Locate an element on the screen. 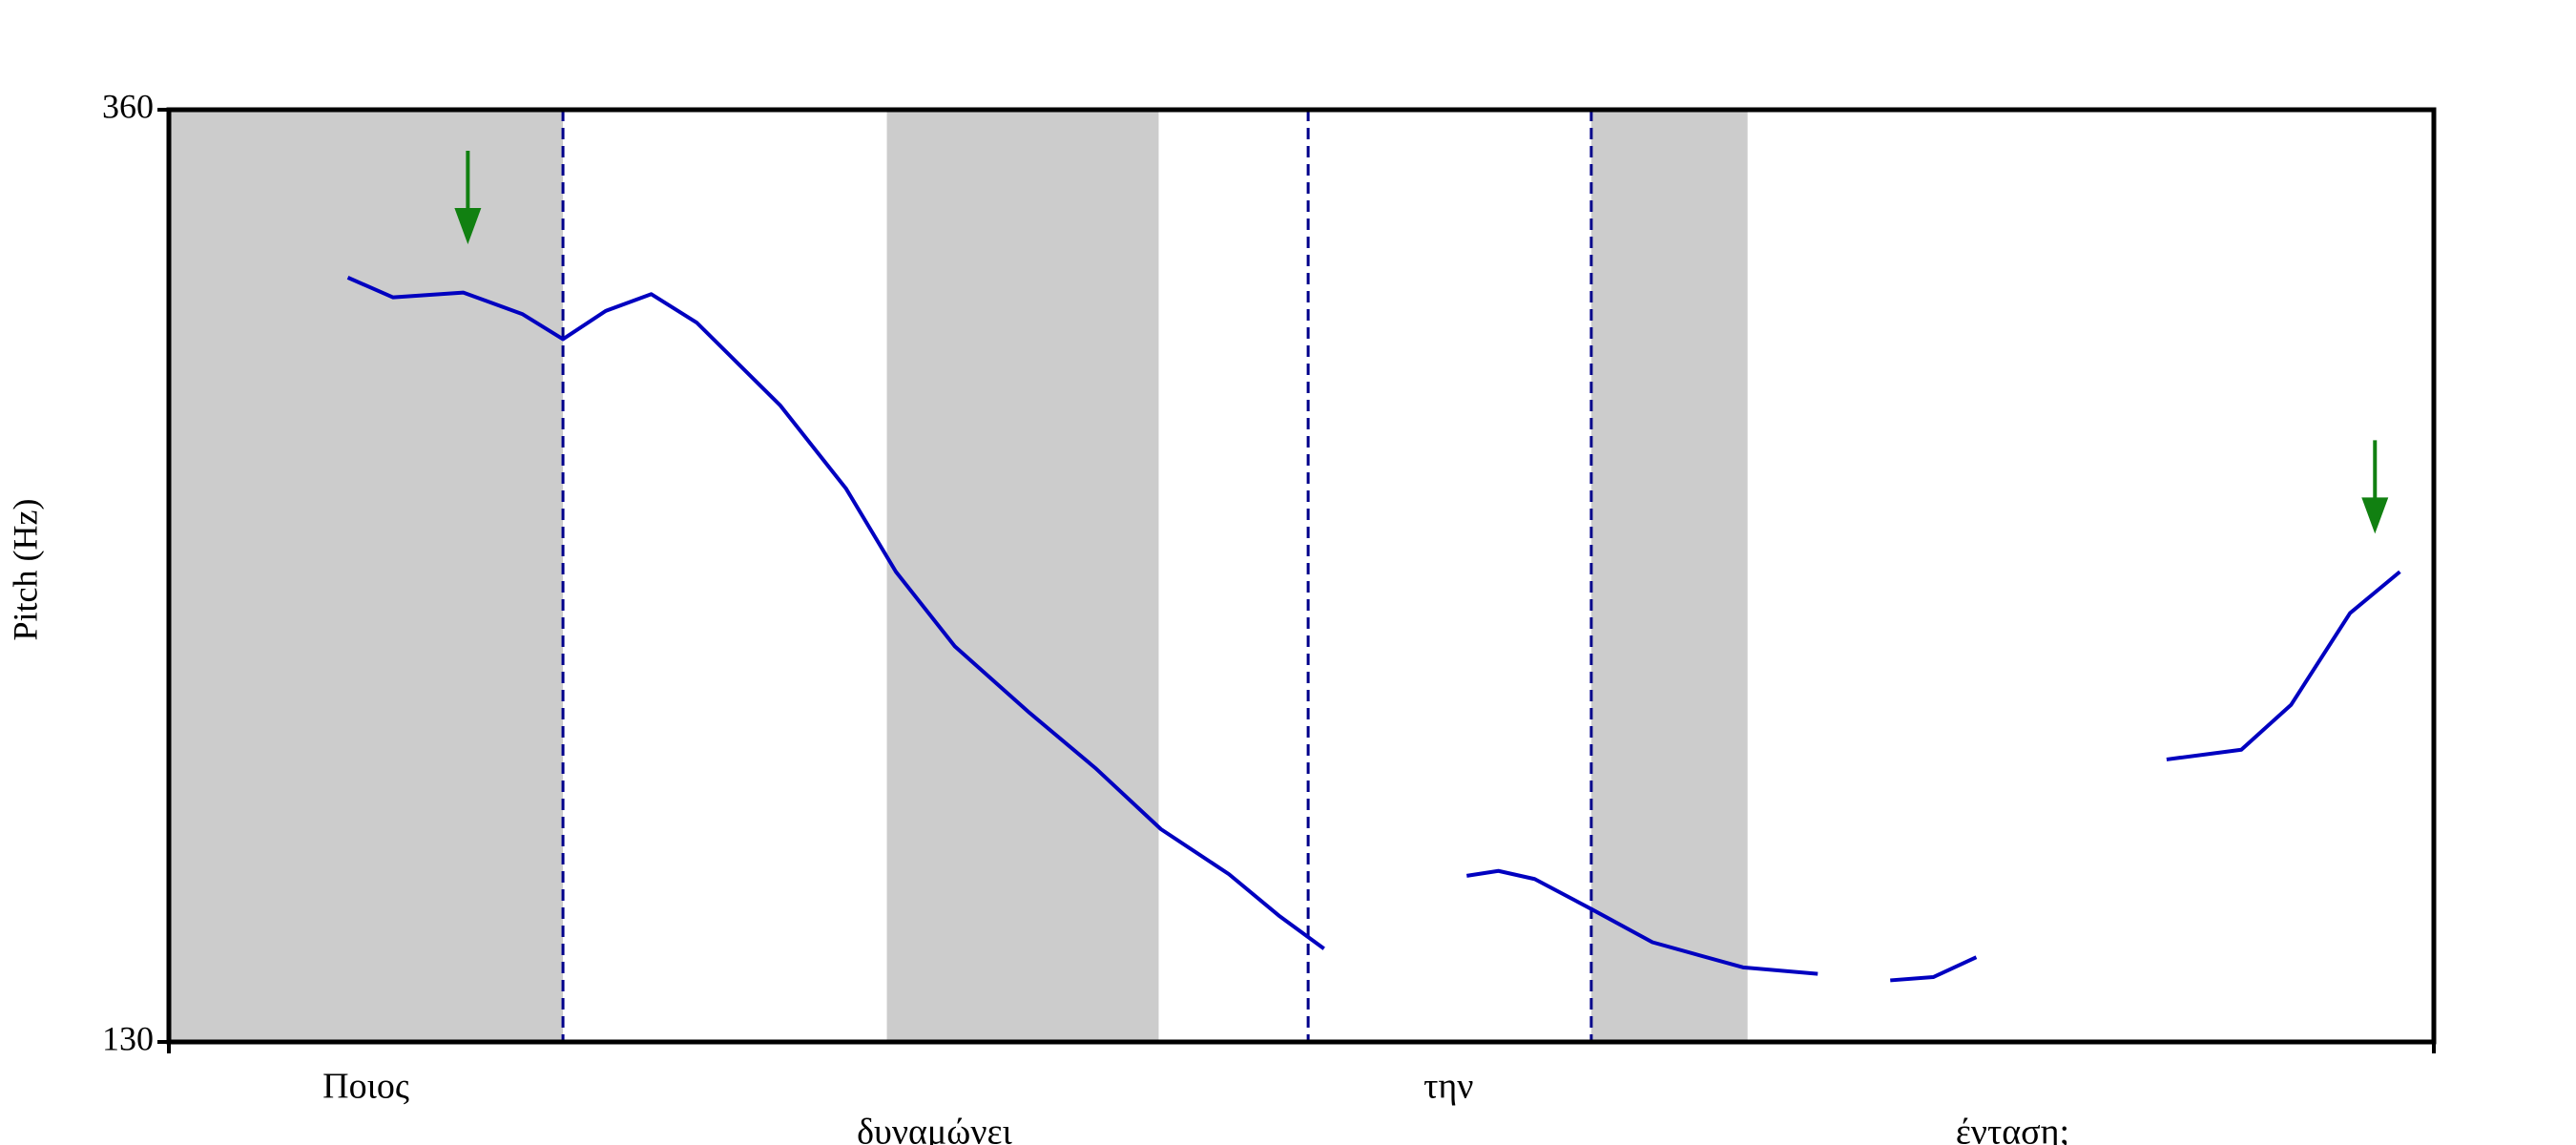 The image size is (2576, 1145). y-tick-label: 130 is located at coordinates (128, 1038).